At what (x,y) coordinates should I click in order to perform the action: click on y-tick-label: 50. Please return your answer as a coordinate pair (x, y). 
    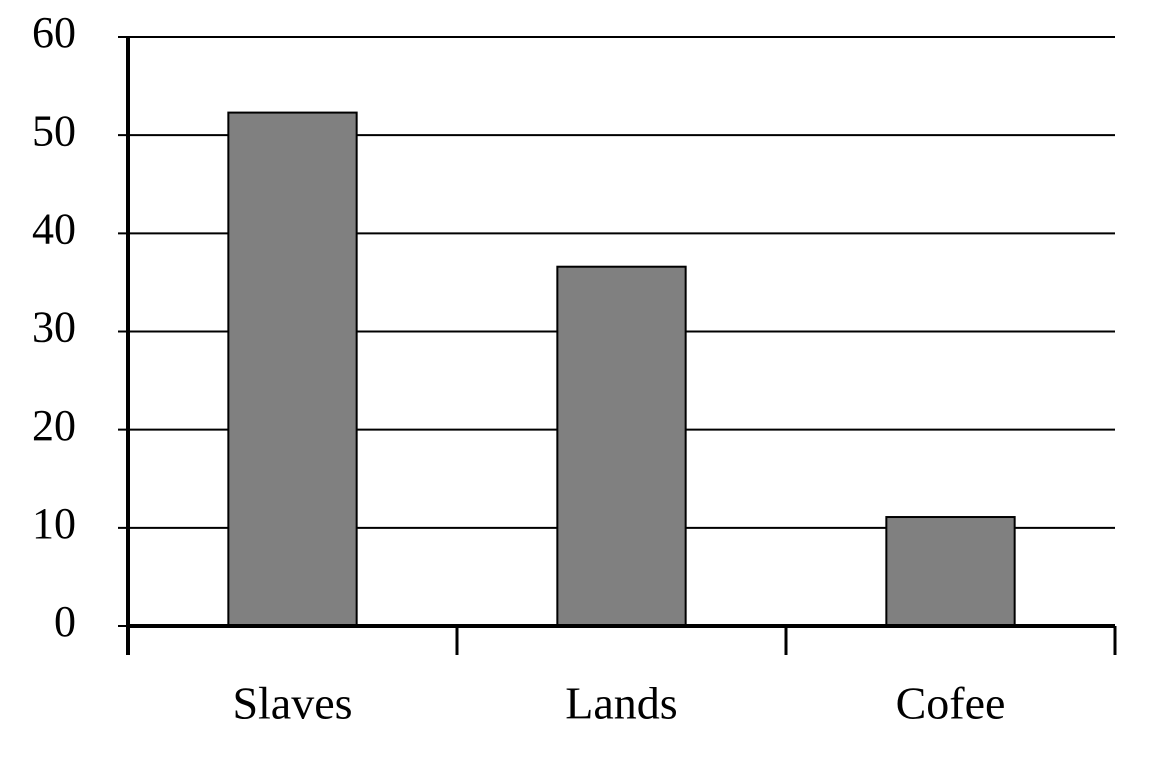
    Looking at the image, I should click on (54, 130).